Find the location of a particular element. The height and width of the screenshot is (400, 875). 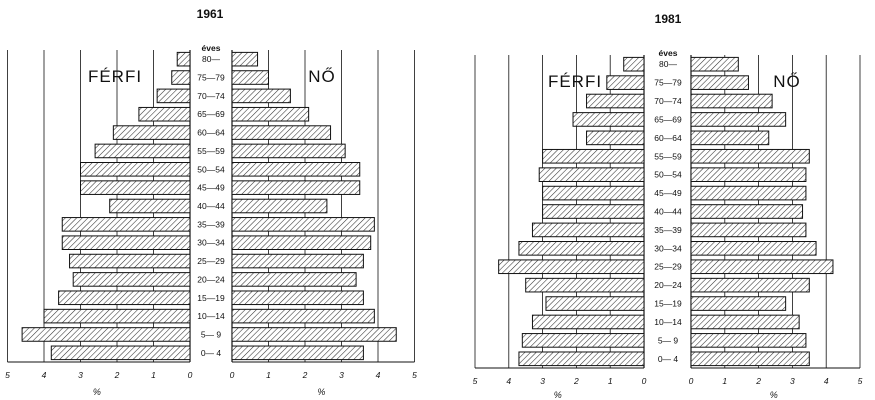

age-label: 30—34 is located at coordinates (668, 248).